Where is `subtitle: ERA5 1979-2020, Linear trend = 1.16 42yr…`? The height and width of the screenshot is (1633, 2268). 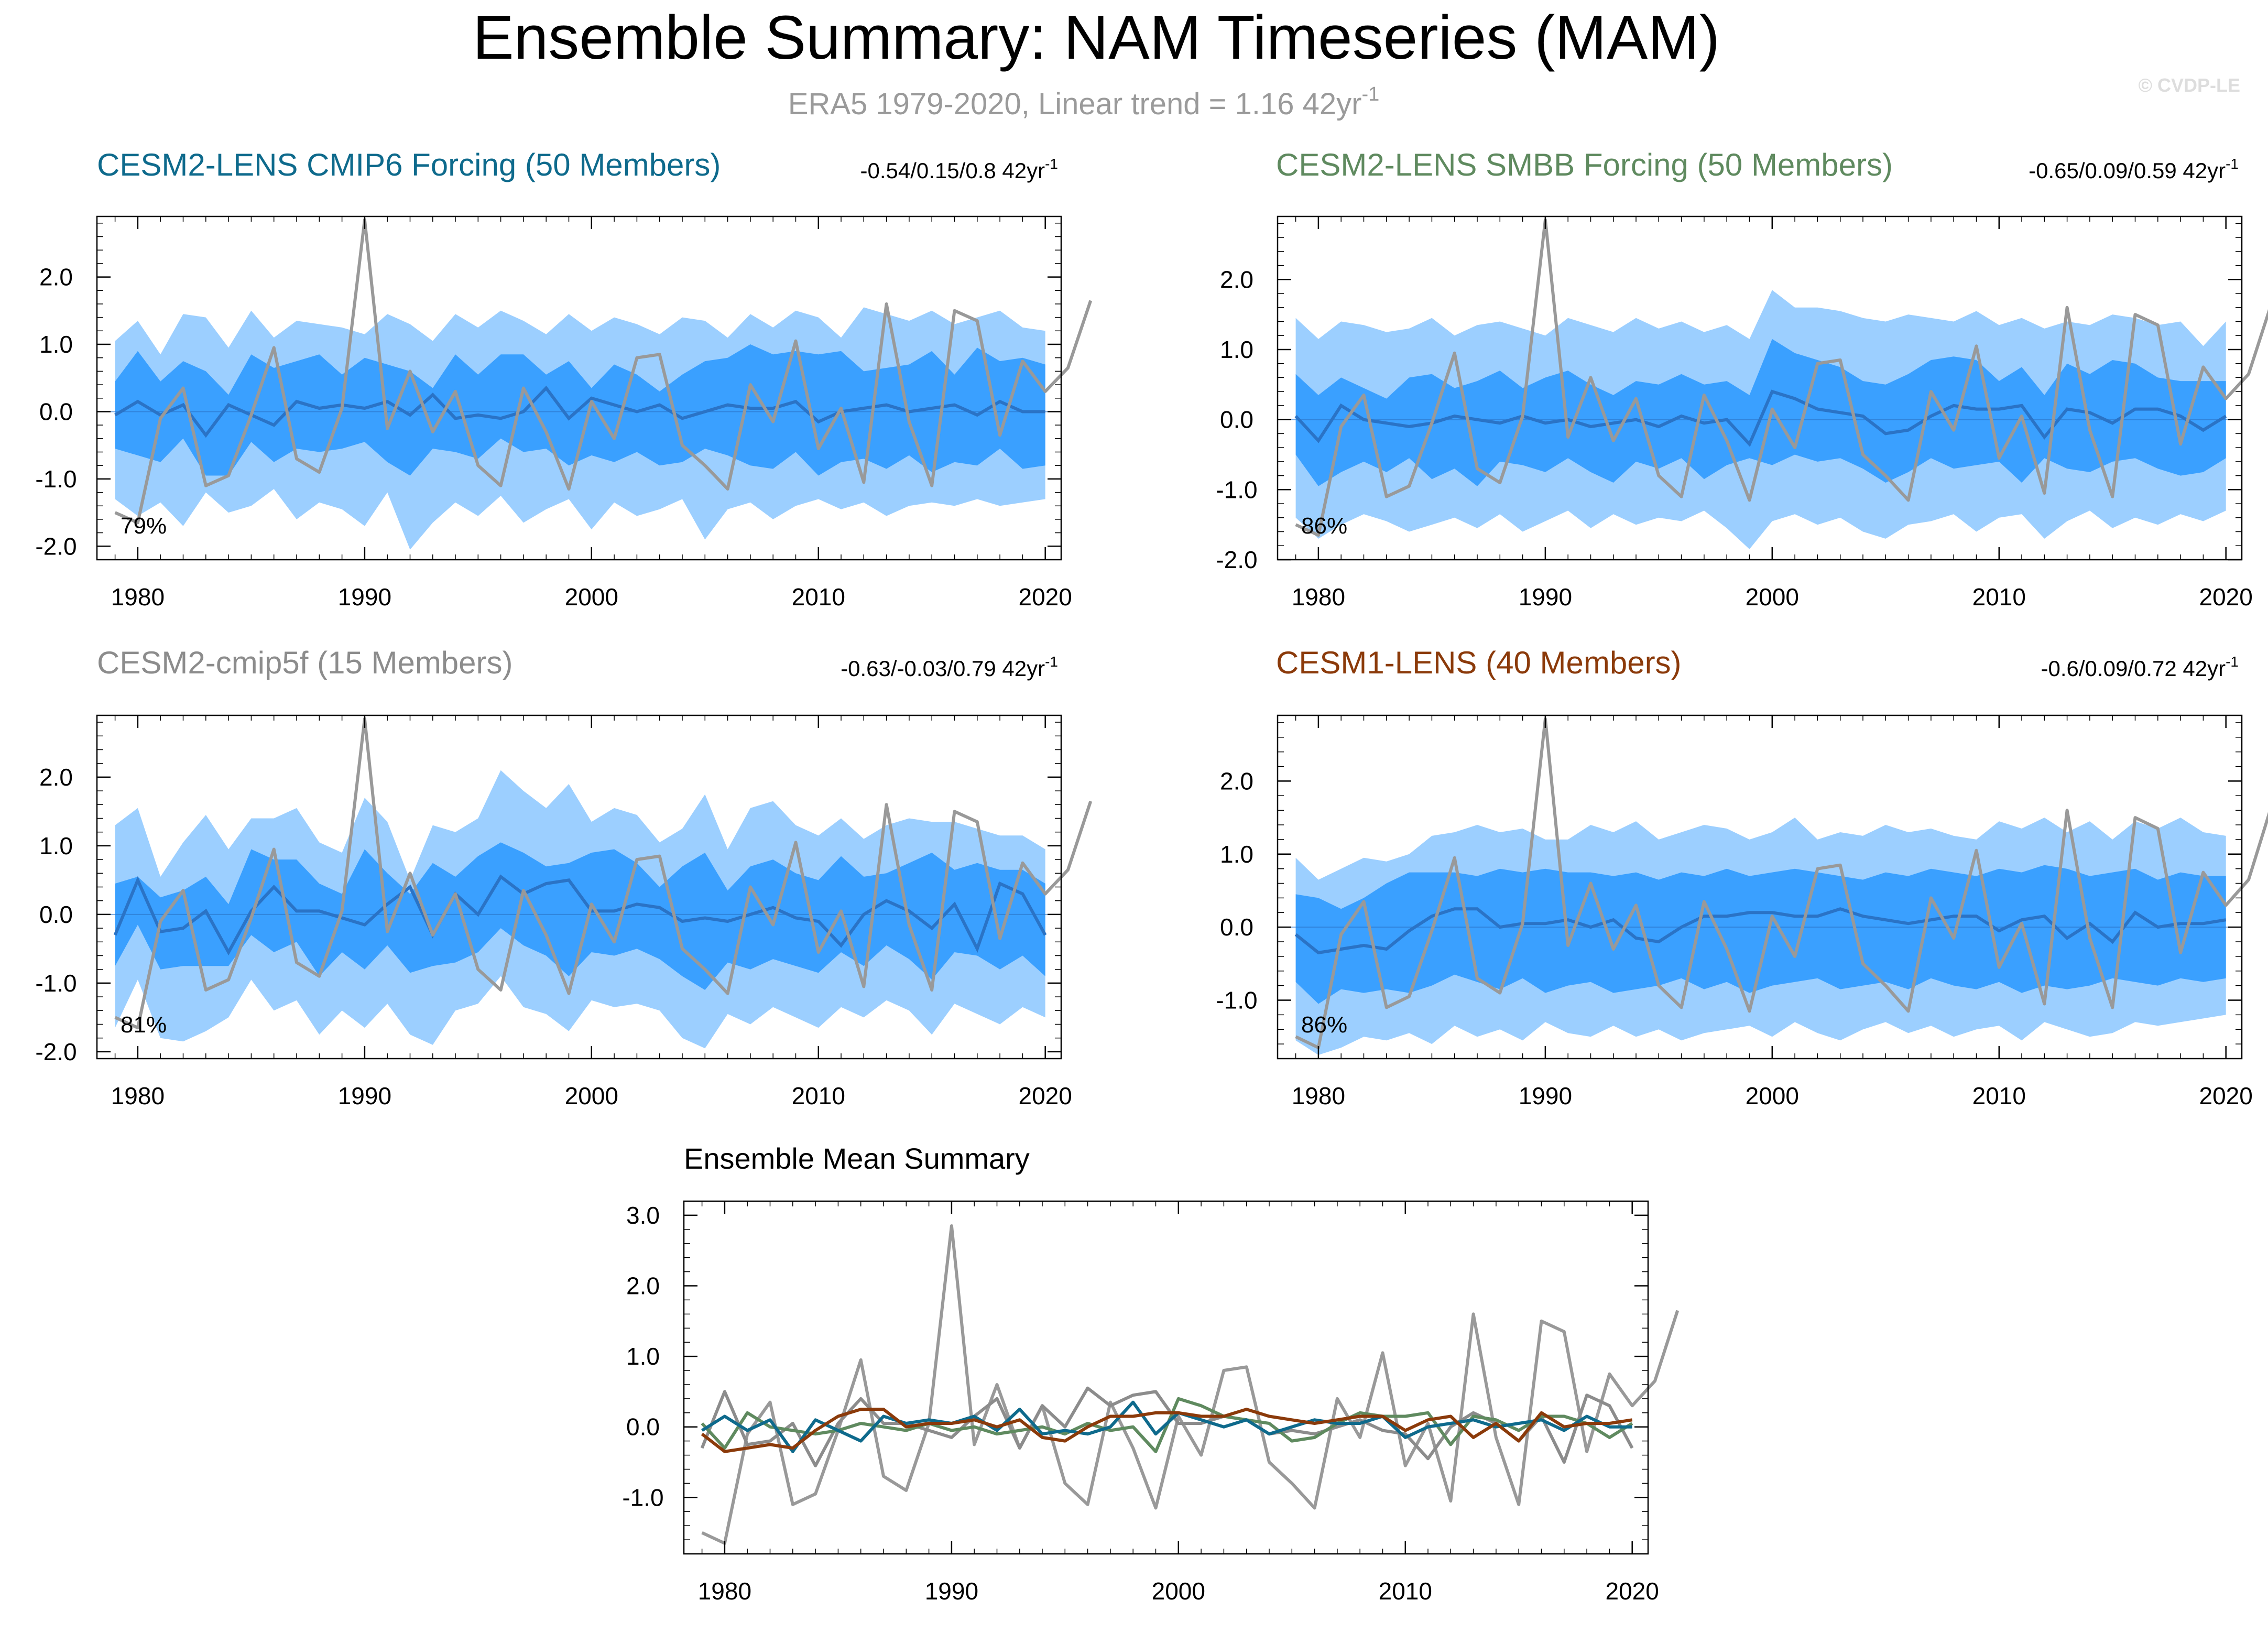
subtitle: ERA5 1979-2020, Linear trend = 1.16 42yr… is located at coordinates (1084, 102).